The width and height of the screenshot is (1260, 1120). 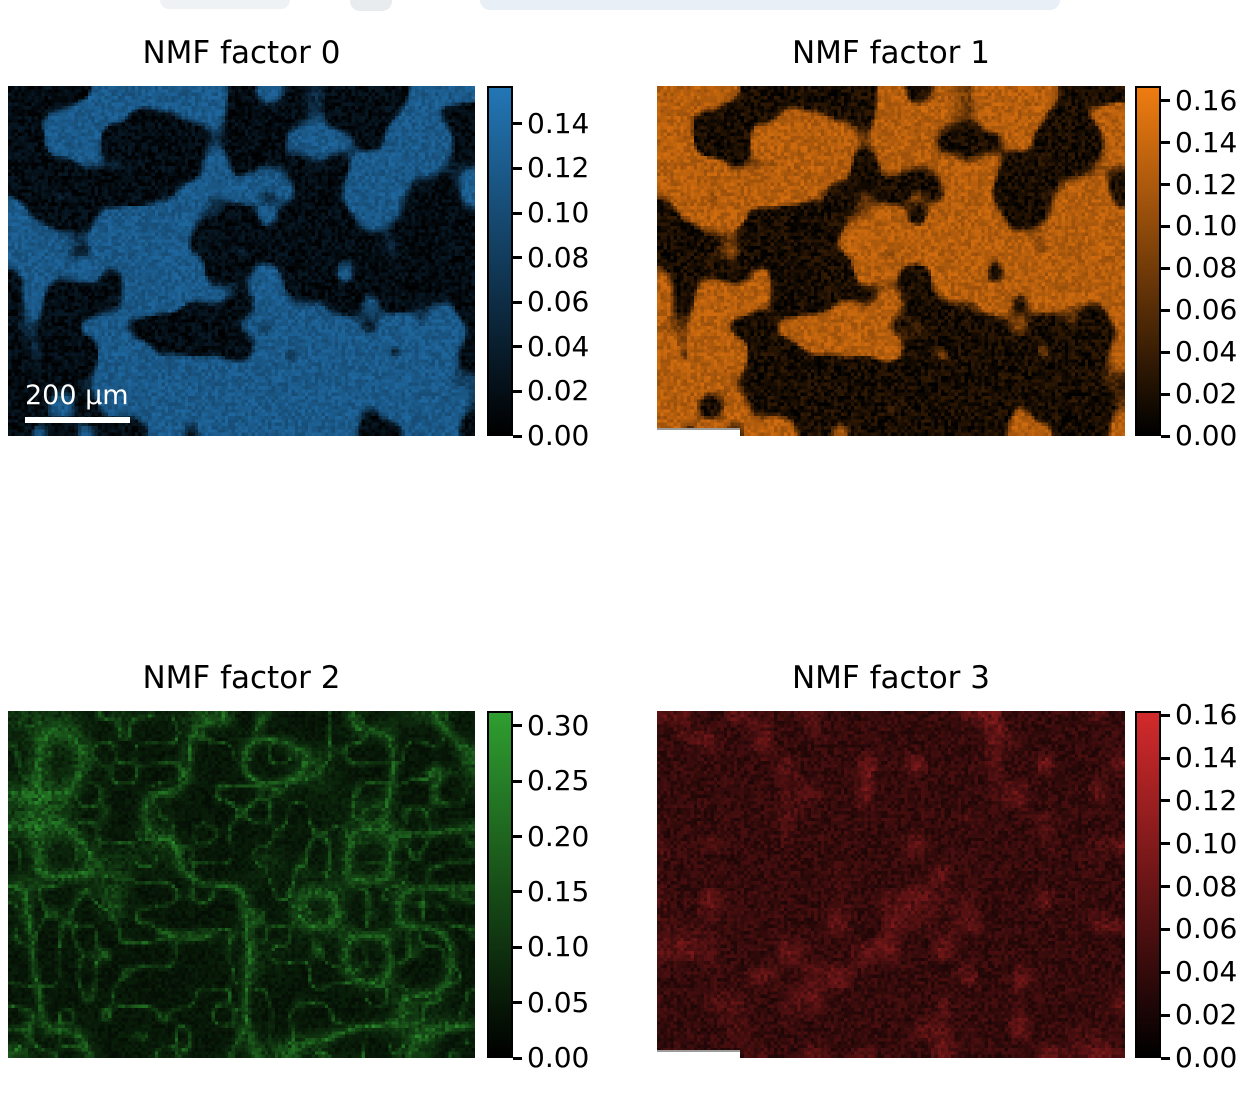 I want to click on factor-0-colorbar, so click(x=500, y=261).